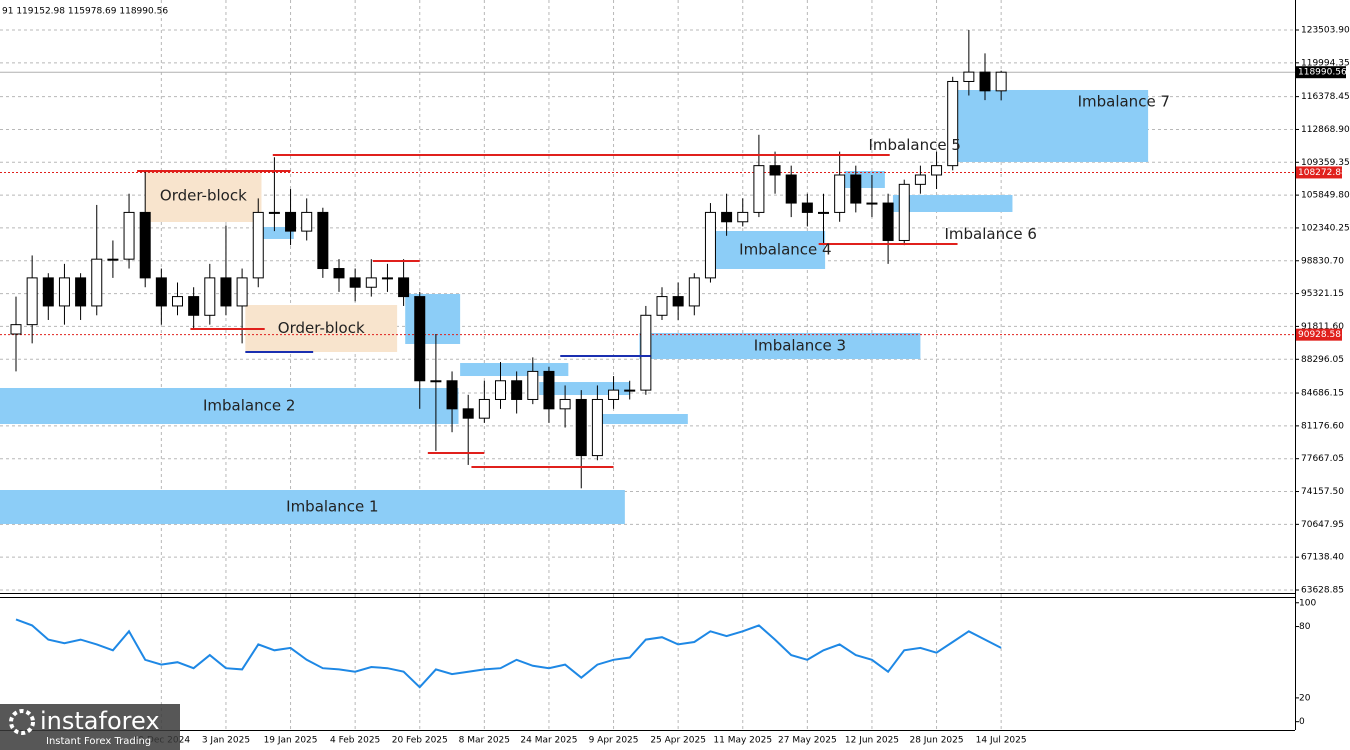 The height and width of the screenshot is (750, 1350). I want to click on y-tick-label: 67138.40, so click(1322, 558).